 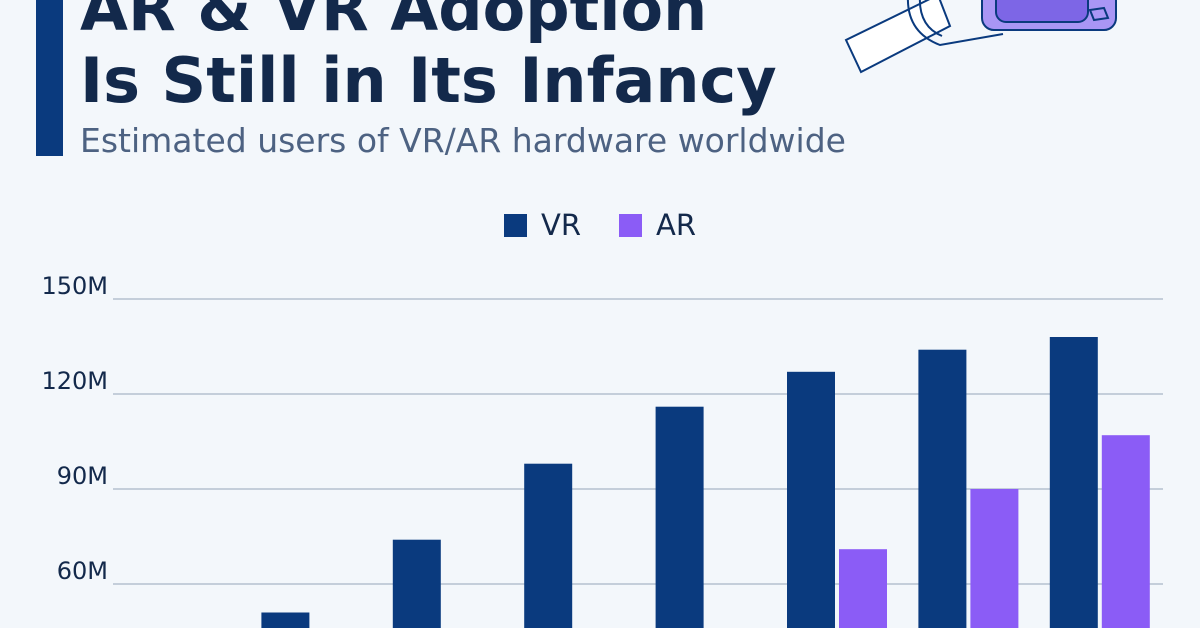 What do you see at coordinates (428, 80) in the screenshot?
I see `title-line-2: Is Still in Its Infancy` at bounding box center [428, 80].